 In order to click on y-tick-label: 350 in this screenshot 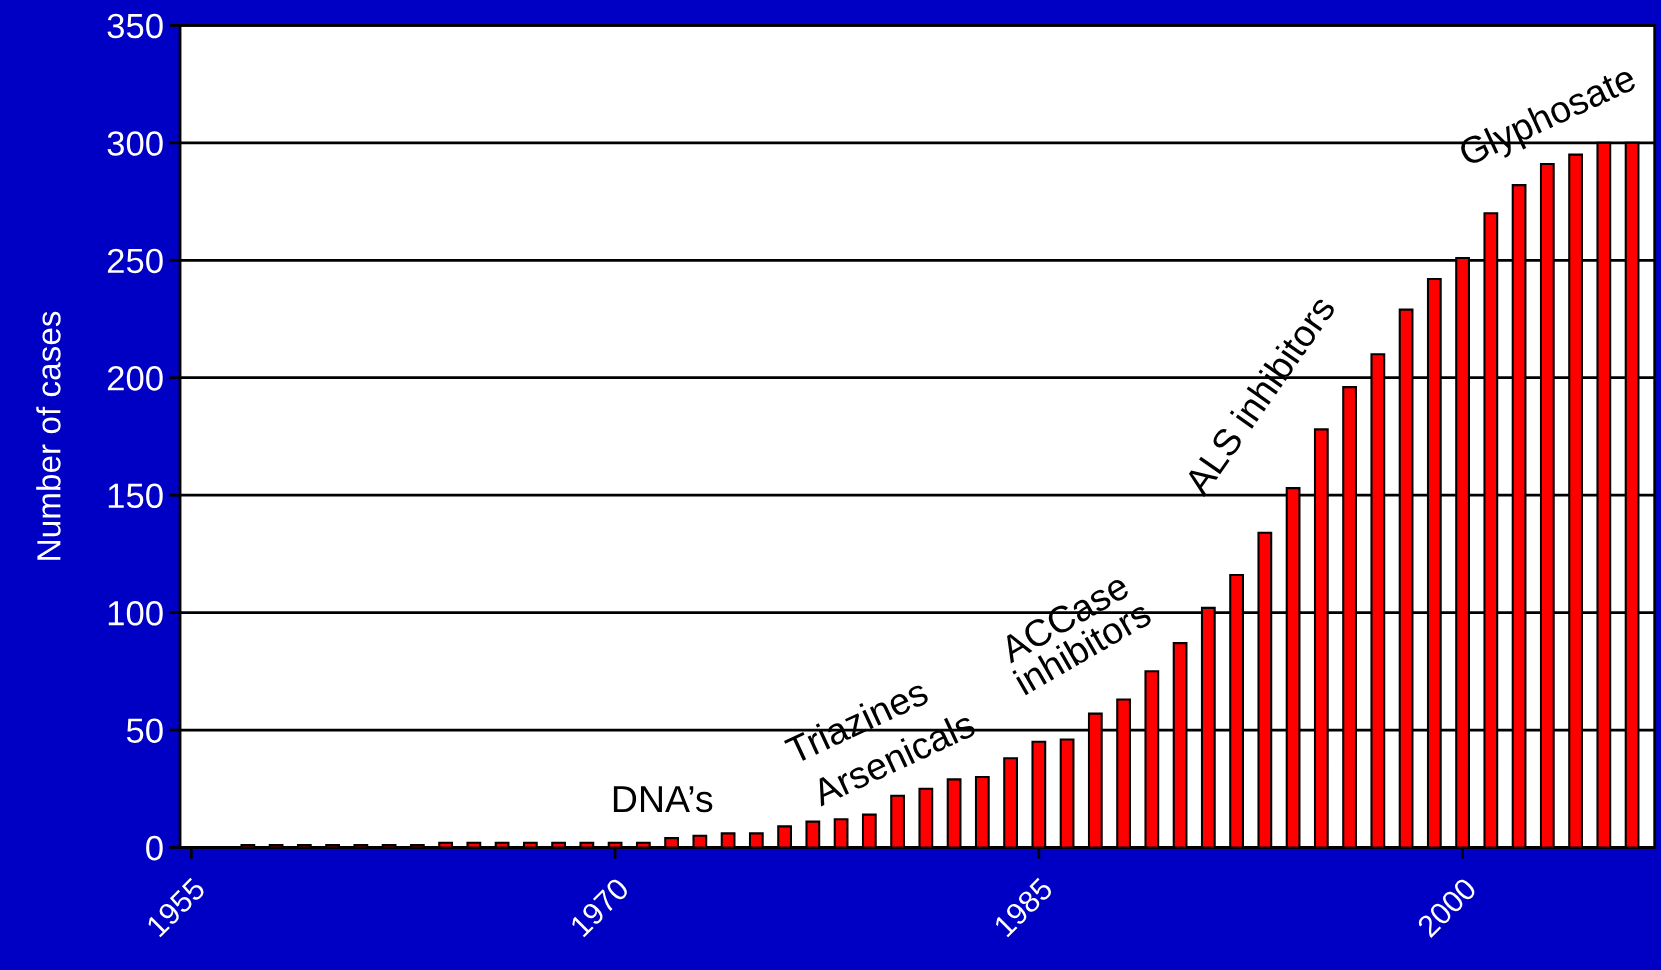, I will do `click(135, 26)`.